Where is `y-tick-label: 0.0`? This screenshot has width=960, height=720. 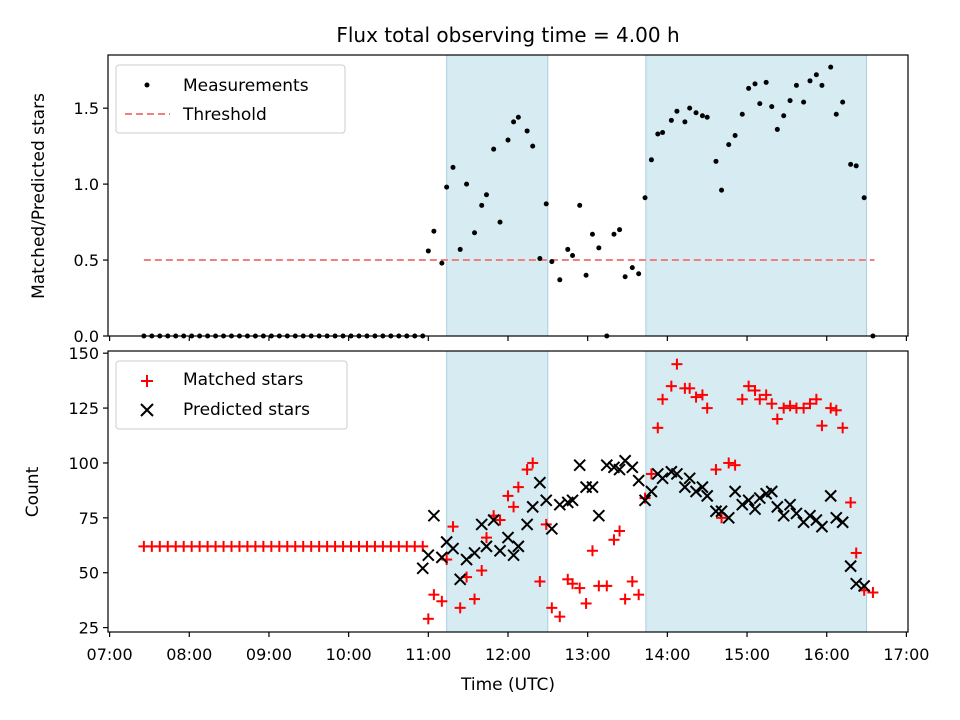 y-tick-label: 0.0 is located at coordinates (86, 336).